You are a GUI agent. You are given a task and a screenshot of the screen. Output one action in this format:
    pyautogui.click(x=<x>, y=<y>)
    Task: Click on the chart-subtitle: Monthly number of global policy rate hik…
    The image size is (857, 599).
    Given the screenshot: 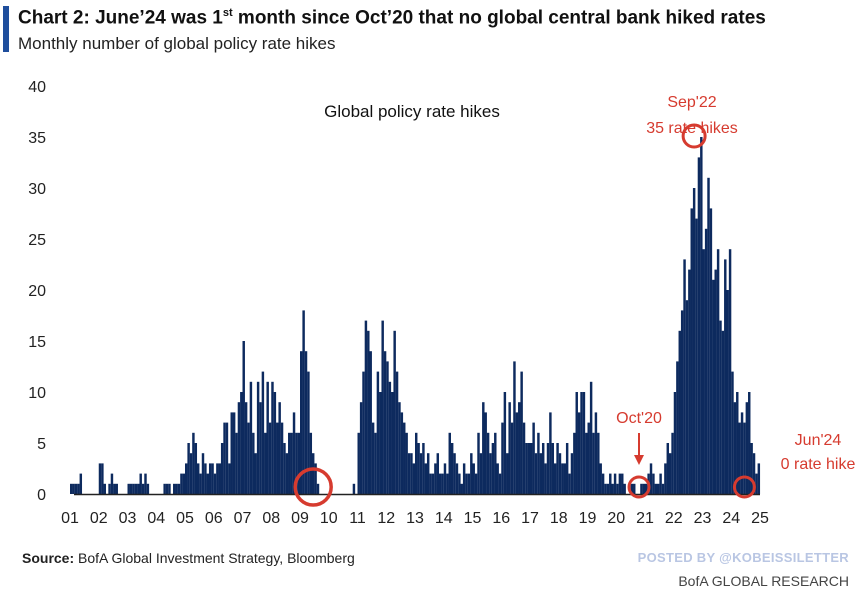 What is the action you would take?
    pyautogui.click(x=177, y=43)
    